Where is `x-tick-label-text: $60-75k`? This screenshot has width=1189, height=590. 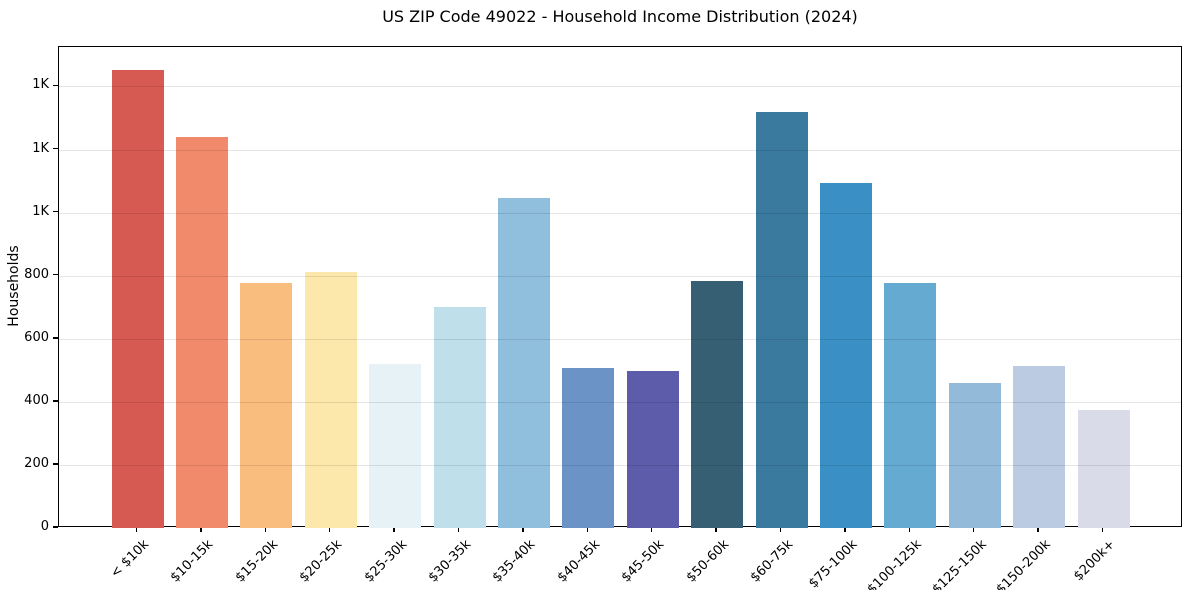 x-tick-label-text: $60-75k is located at coordinates (772, 561).